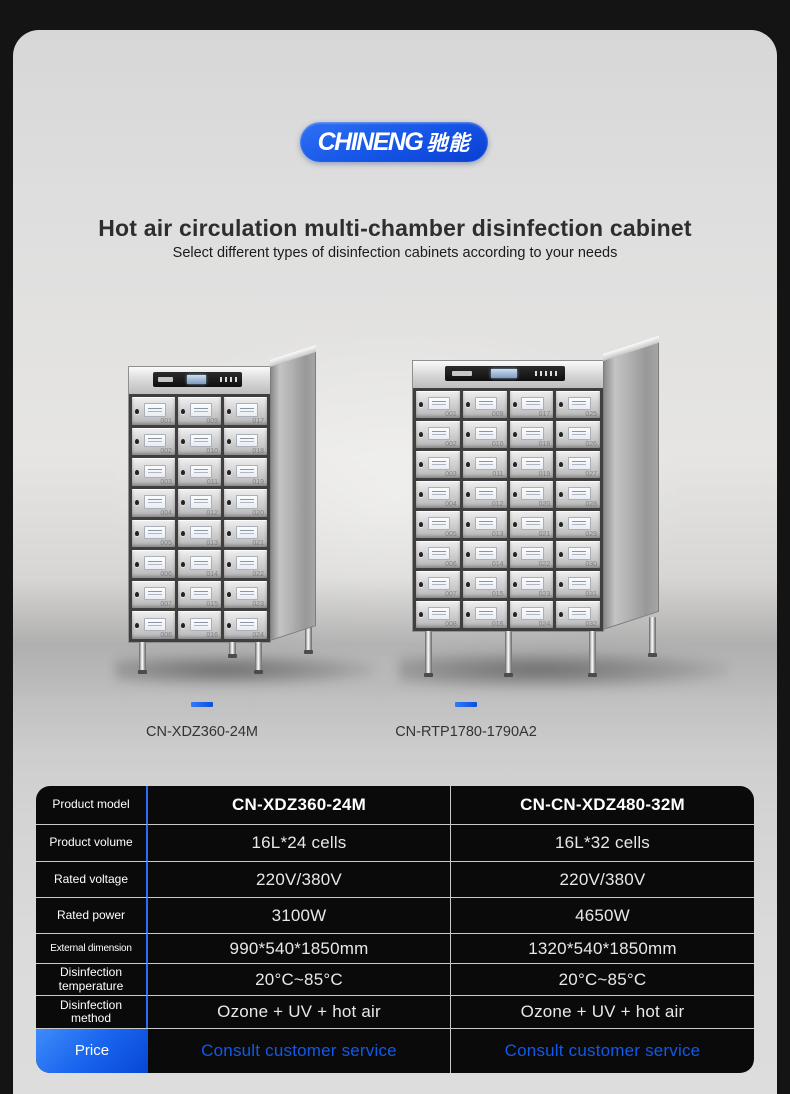 The image size is (790, 1094). Describe the element at coordinates (602, 1050) in the screenshot. I see `consult-service-link-2: Consult customer service` at that location.